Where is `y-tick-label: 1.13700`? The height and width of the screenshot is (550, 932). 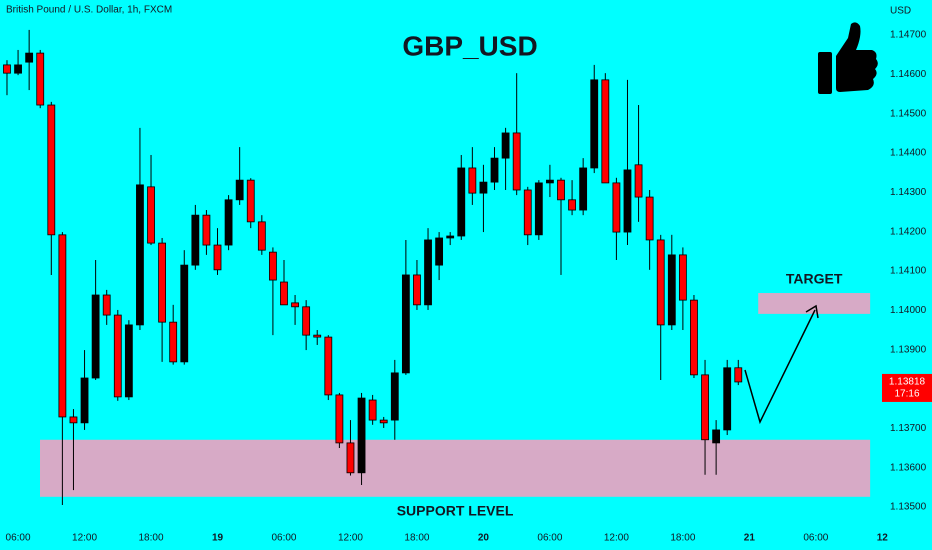 y-tick-label: 1.13700 is located at coordinates (908, 428).